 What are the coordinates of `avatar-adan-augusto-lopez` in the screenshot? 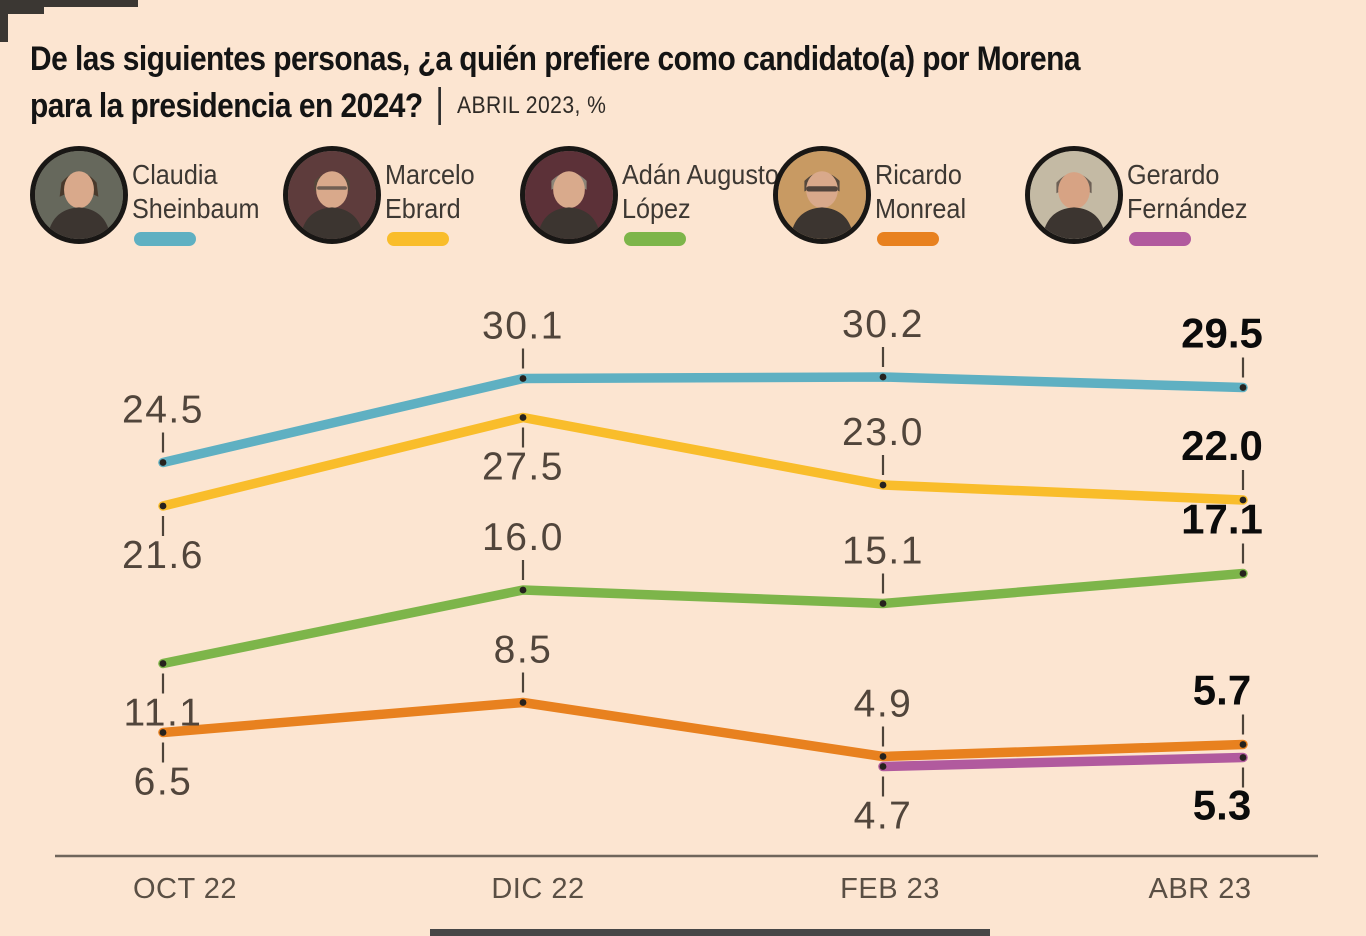 It's located at (569, 195).